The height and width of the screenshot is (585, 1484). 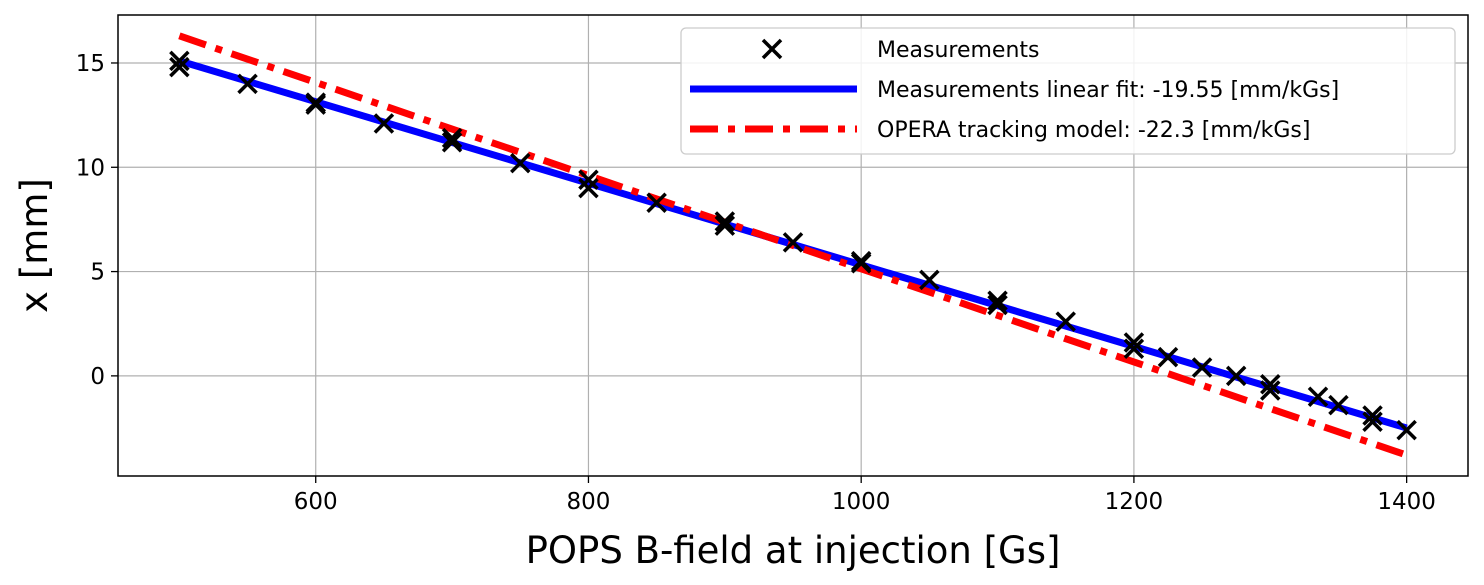 What do you see at coordinates (1134, 502) in the screenshot?
I see `x-tick-label: 1200` at bounding box center [1134, 502].